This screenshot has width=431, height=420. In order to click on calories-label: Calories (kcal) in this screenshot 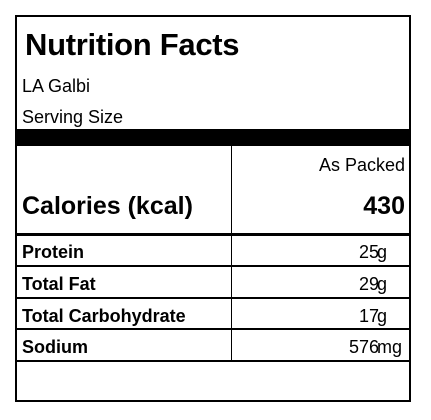, I will do `click(107, 206)`.